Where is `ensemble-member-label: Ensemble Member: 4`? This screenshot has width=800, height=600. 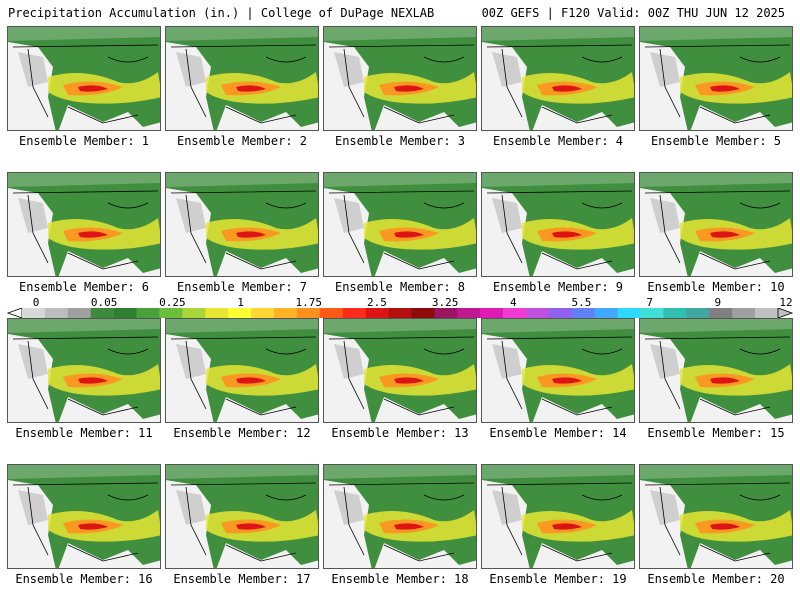
ensemble-member-label: Ensemble Member: 4 is located at coordinates (558, 141).